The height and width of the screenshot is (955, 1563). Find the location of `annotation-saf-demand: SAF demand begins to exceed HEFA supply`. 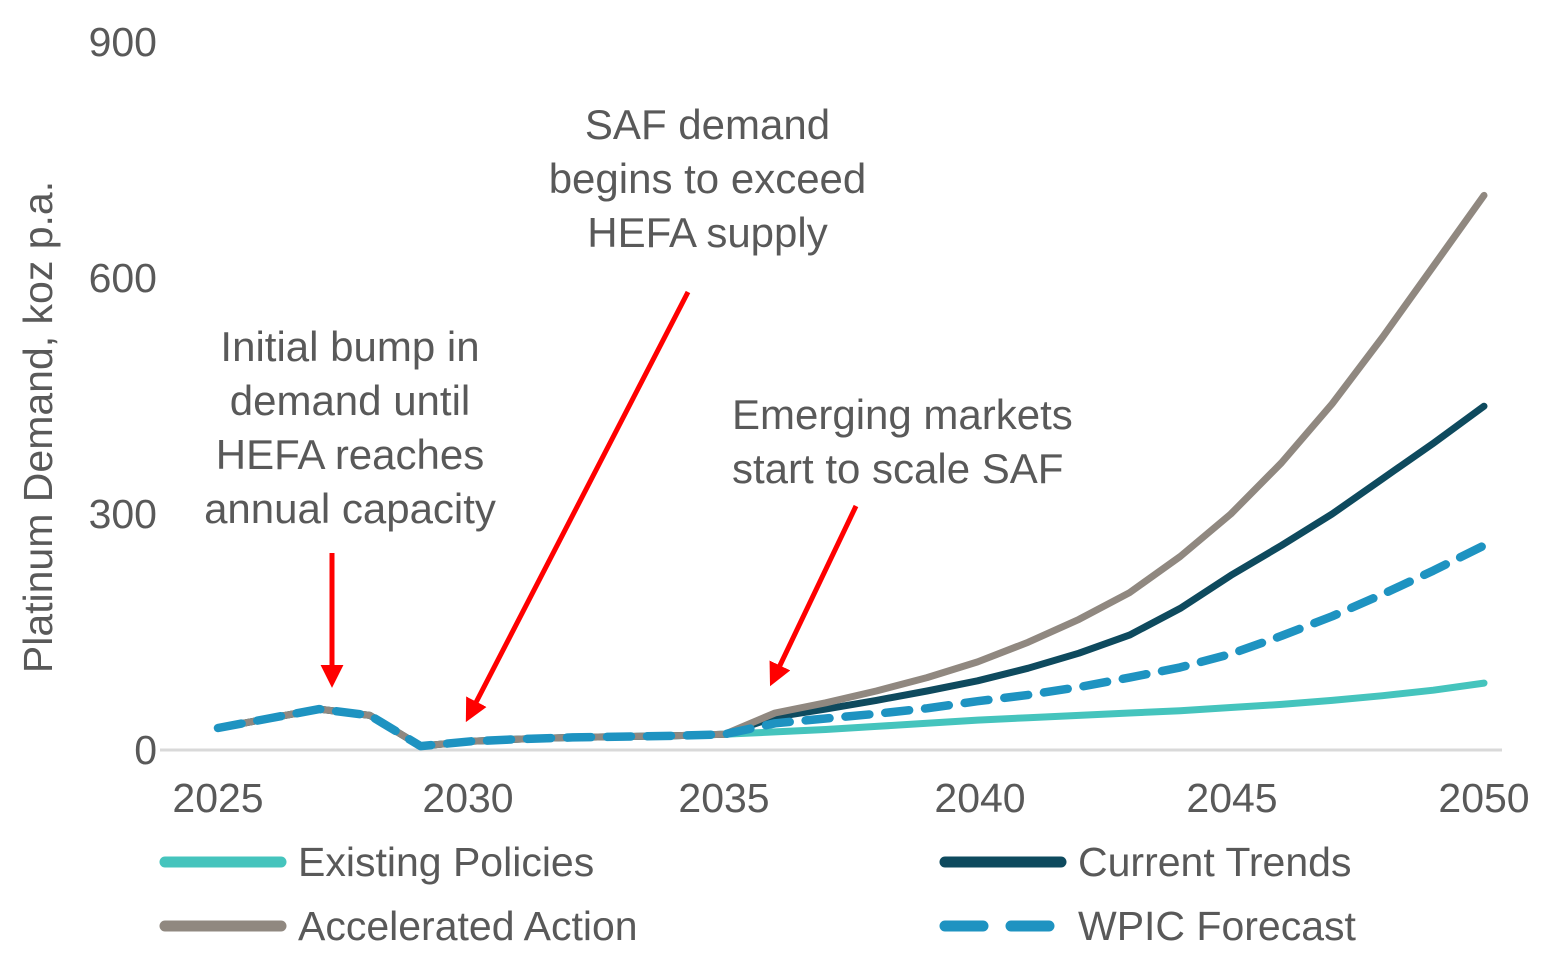

annotation-saf-demand: SAF demand begins to exceed HEFA supply is located at coordinates (707, 179).